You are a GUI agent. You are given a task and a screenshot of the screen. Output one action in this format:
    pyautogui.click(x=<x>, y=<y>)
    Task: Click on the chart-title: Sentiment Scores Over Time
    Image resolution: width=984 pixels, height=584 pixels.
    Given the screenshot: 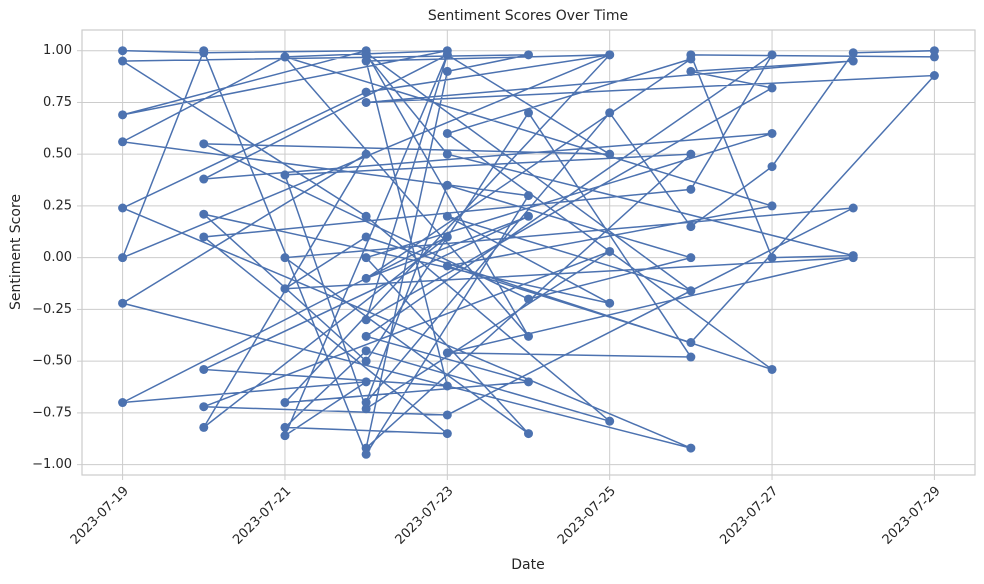 What is the action you would take?
    pyautogui.click(x=528, y=16)
    